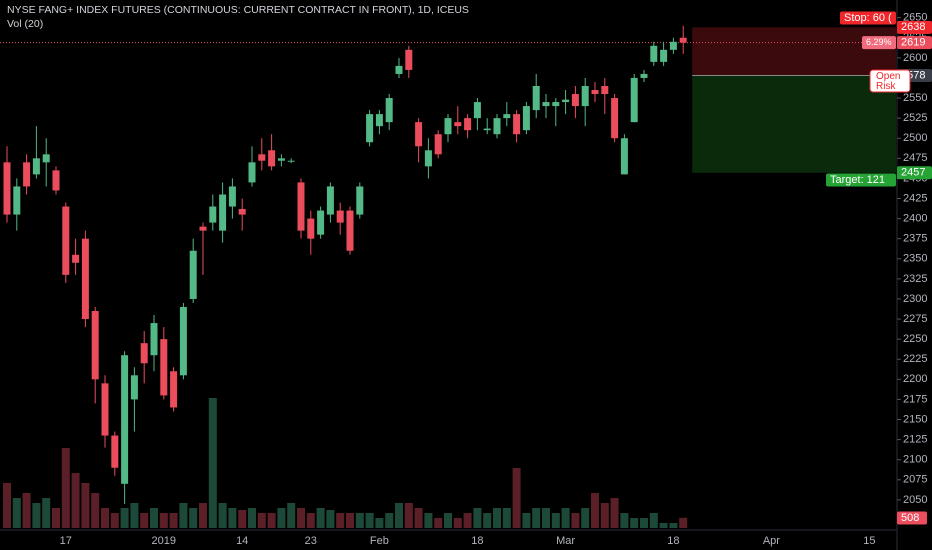 This screenshot has height=550, width=932. What do you see at coordinates (914, 27) in the screenshot?
I see `stop-price-box` at bounding box center [914, 27].